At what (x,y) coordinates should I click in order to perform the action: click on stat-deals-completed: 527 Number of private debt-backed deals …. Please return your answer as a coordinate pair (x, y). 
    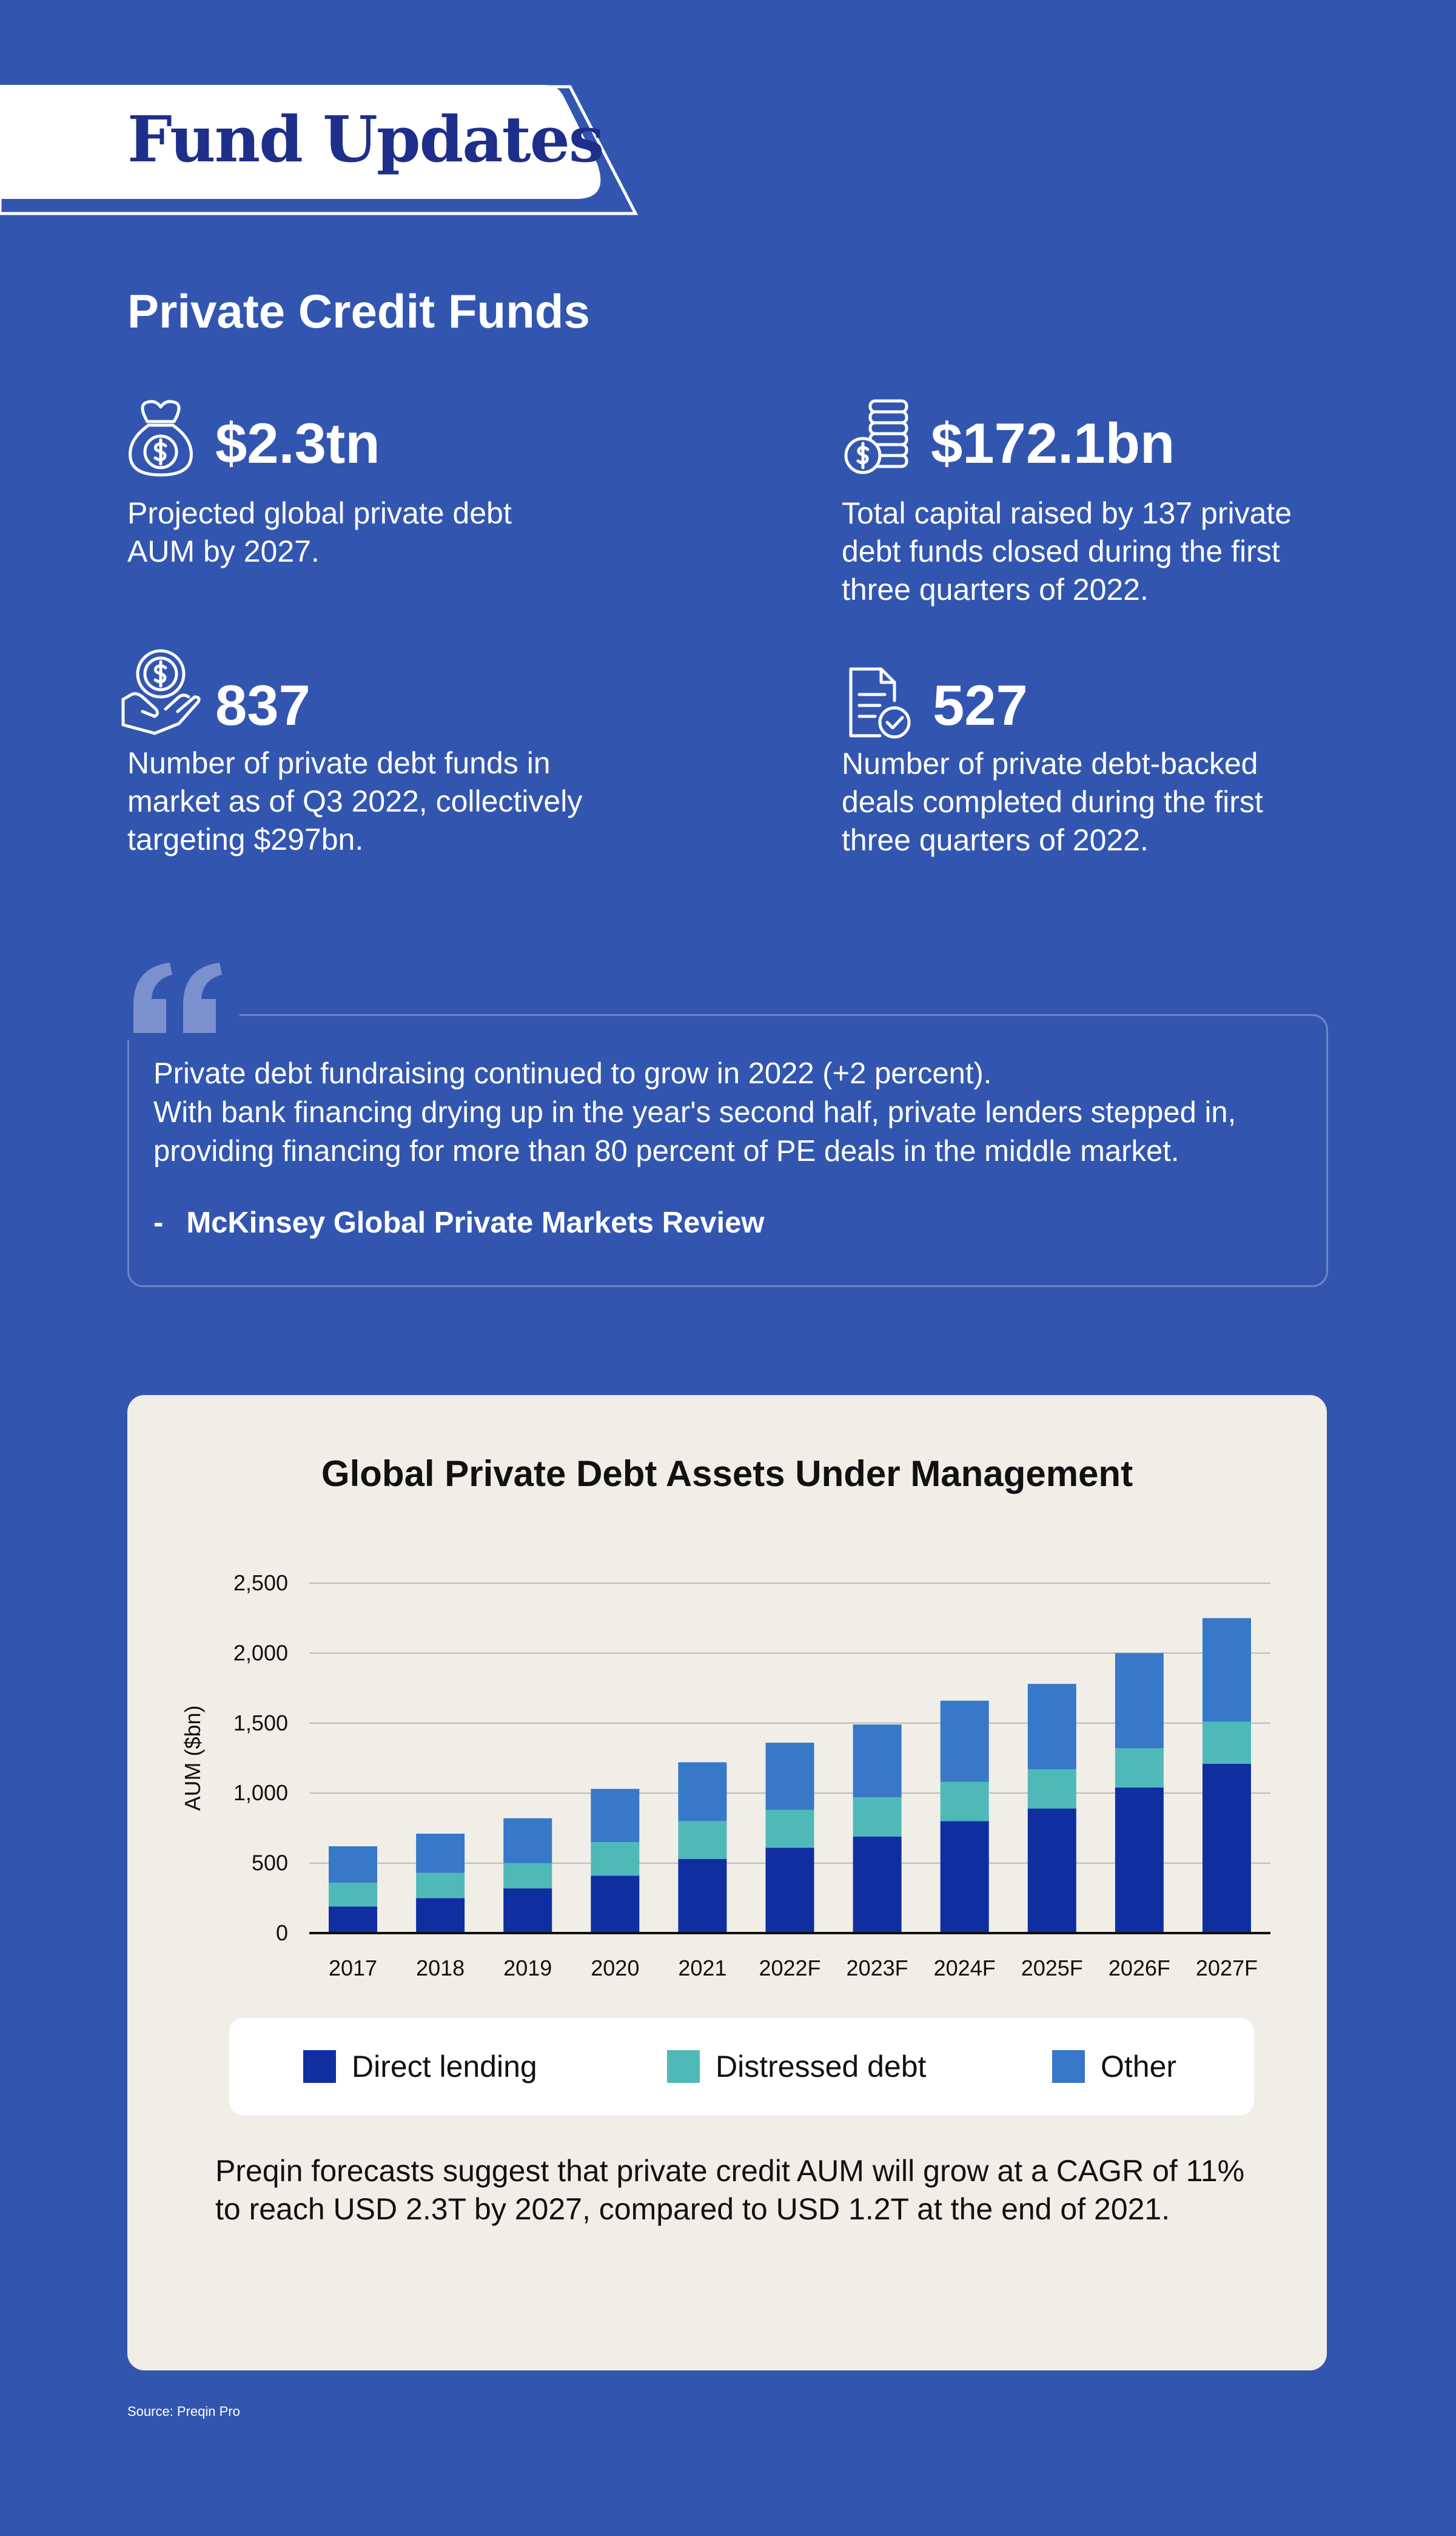
    Looking at the image, I should click on (1117, 773).